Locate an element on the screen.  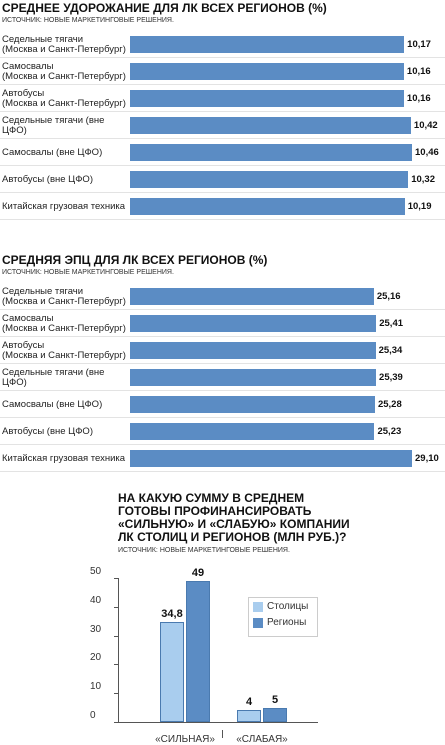
x-tick-label: «СИЛЬНАЯ» is located at coordinates (185, 739).